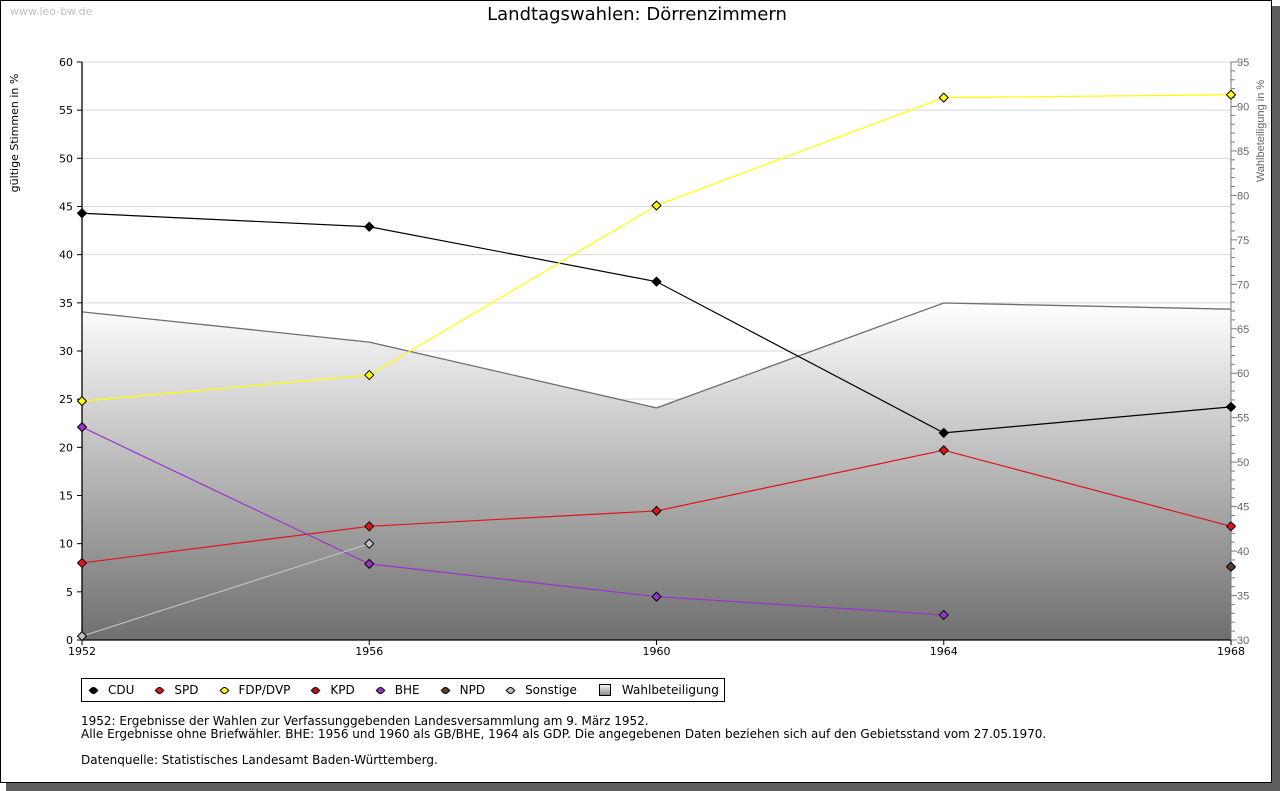 The width and height of the screenshot is (1280, 791). Describe the element at coordinates (944, 651) in the screenshot. I see `x-tick-label: 1964` at that location.